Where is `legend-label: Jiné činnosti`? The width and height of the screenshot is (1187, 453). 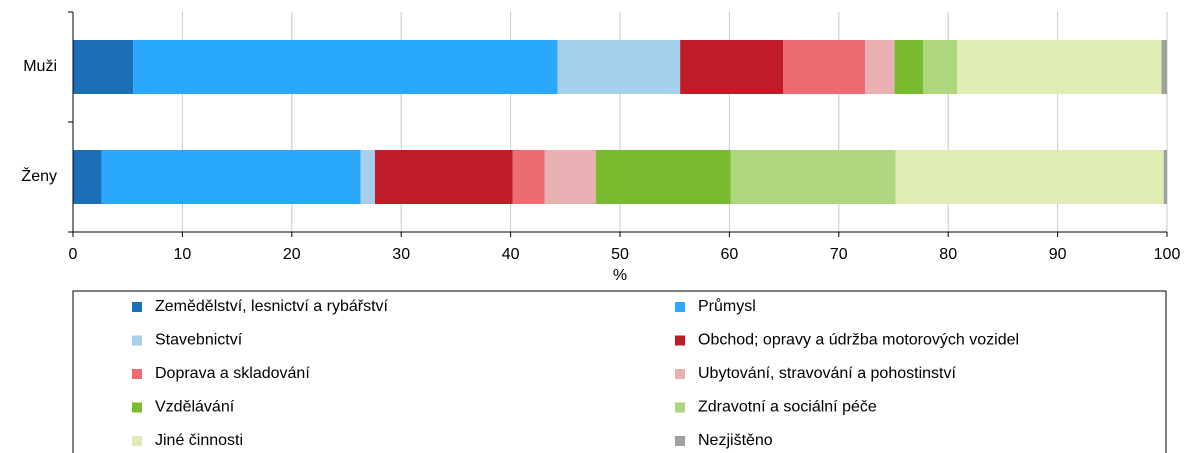 legend-label: Jiné činnosti is located at coordinates (199, 440).